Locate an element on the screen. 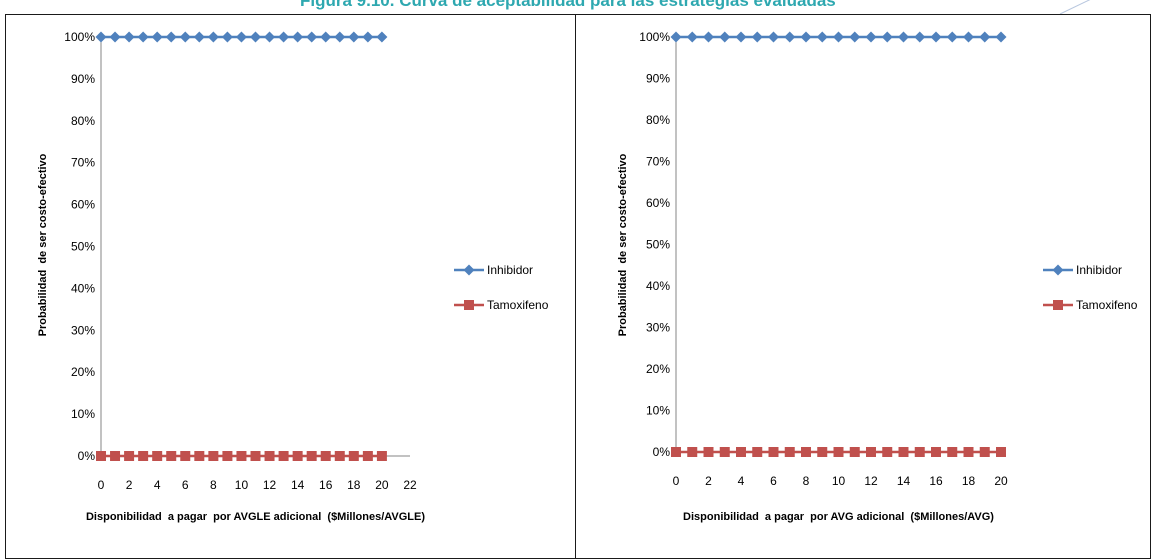  x-tick-label: 20 is located at coordinates (1001, 481).